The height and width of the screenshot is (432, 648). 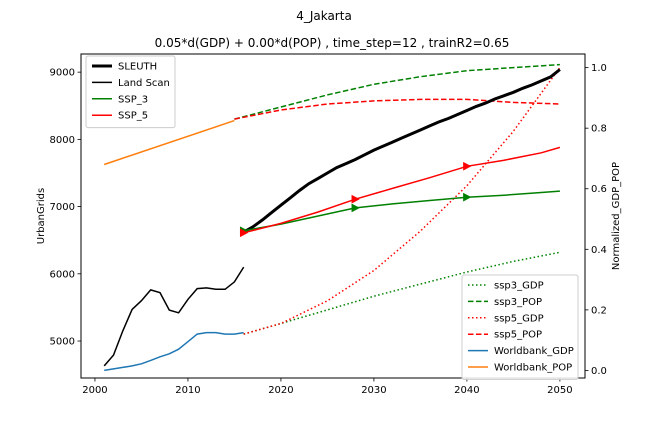 I want to click on legend-label-worldbank-gdp: Worldbank_GDP, so click(x=534, y=351).